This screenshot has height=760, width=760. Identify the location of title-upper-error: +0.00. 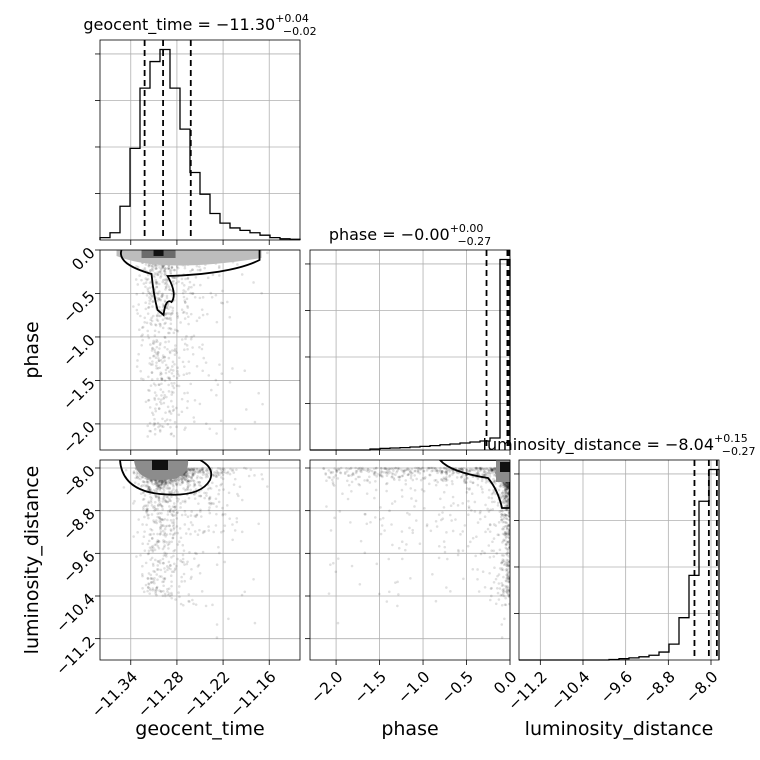
(467, 228).